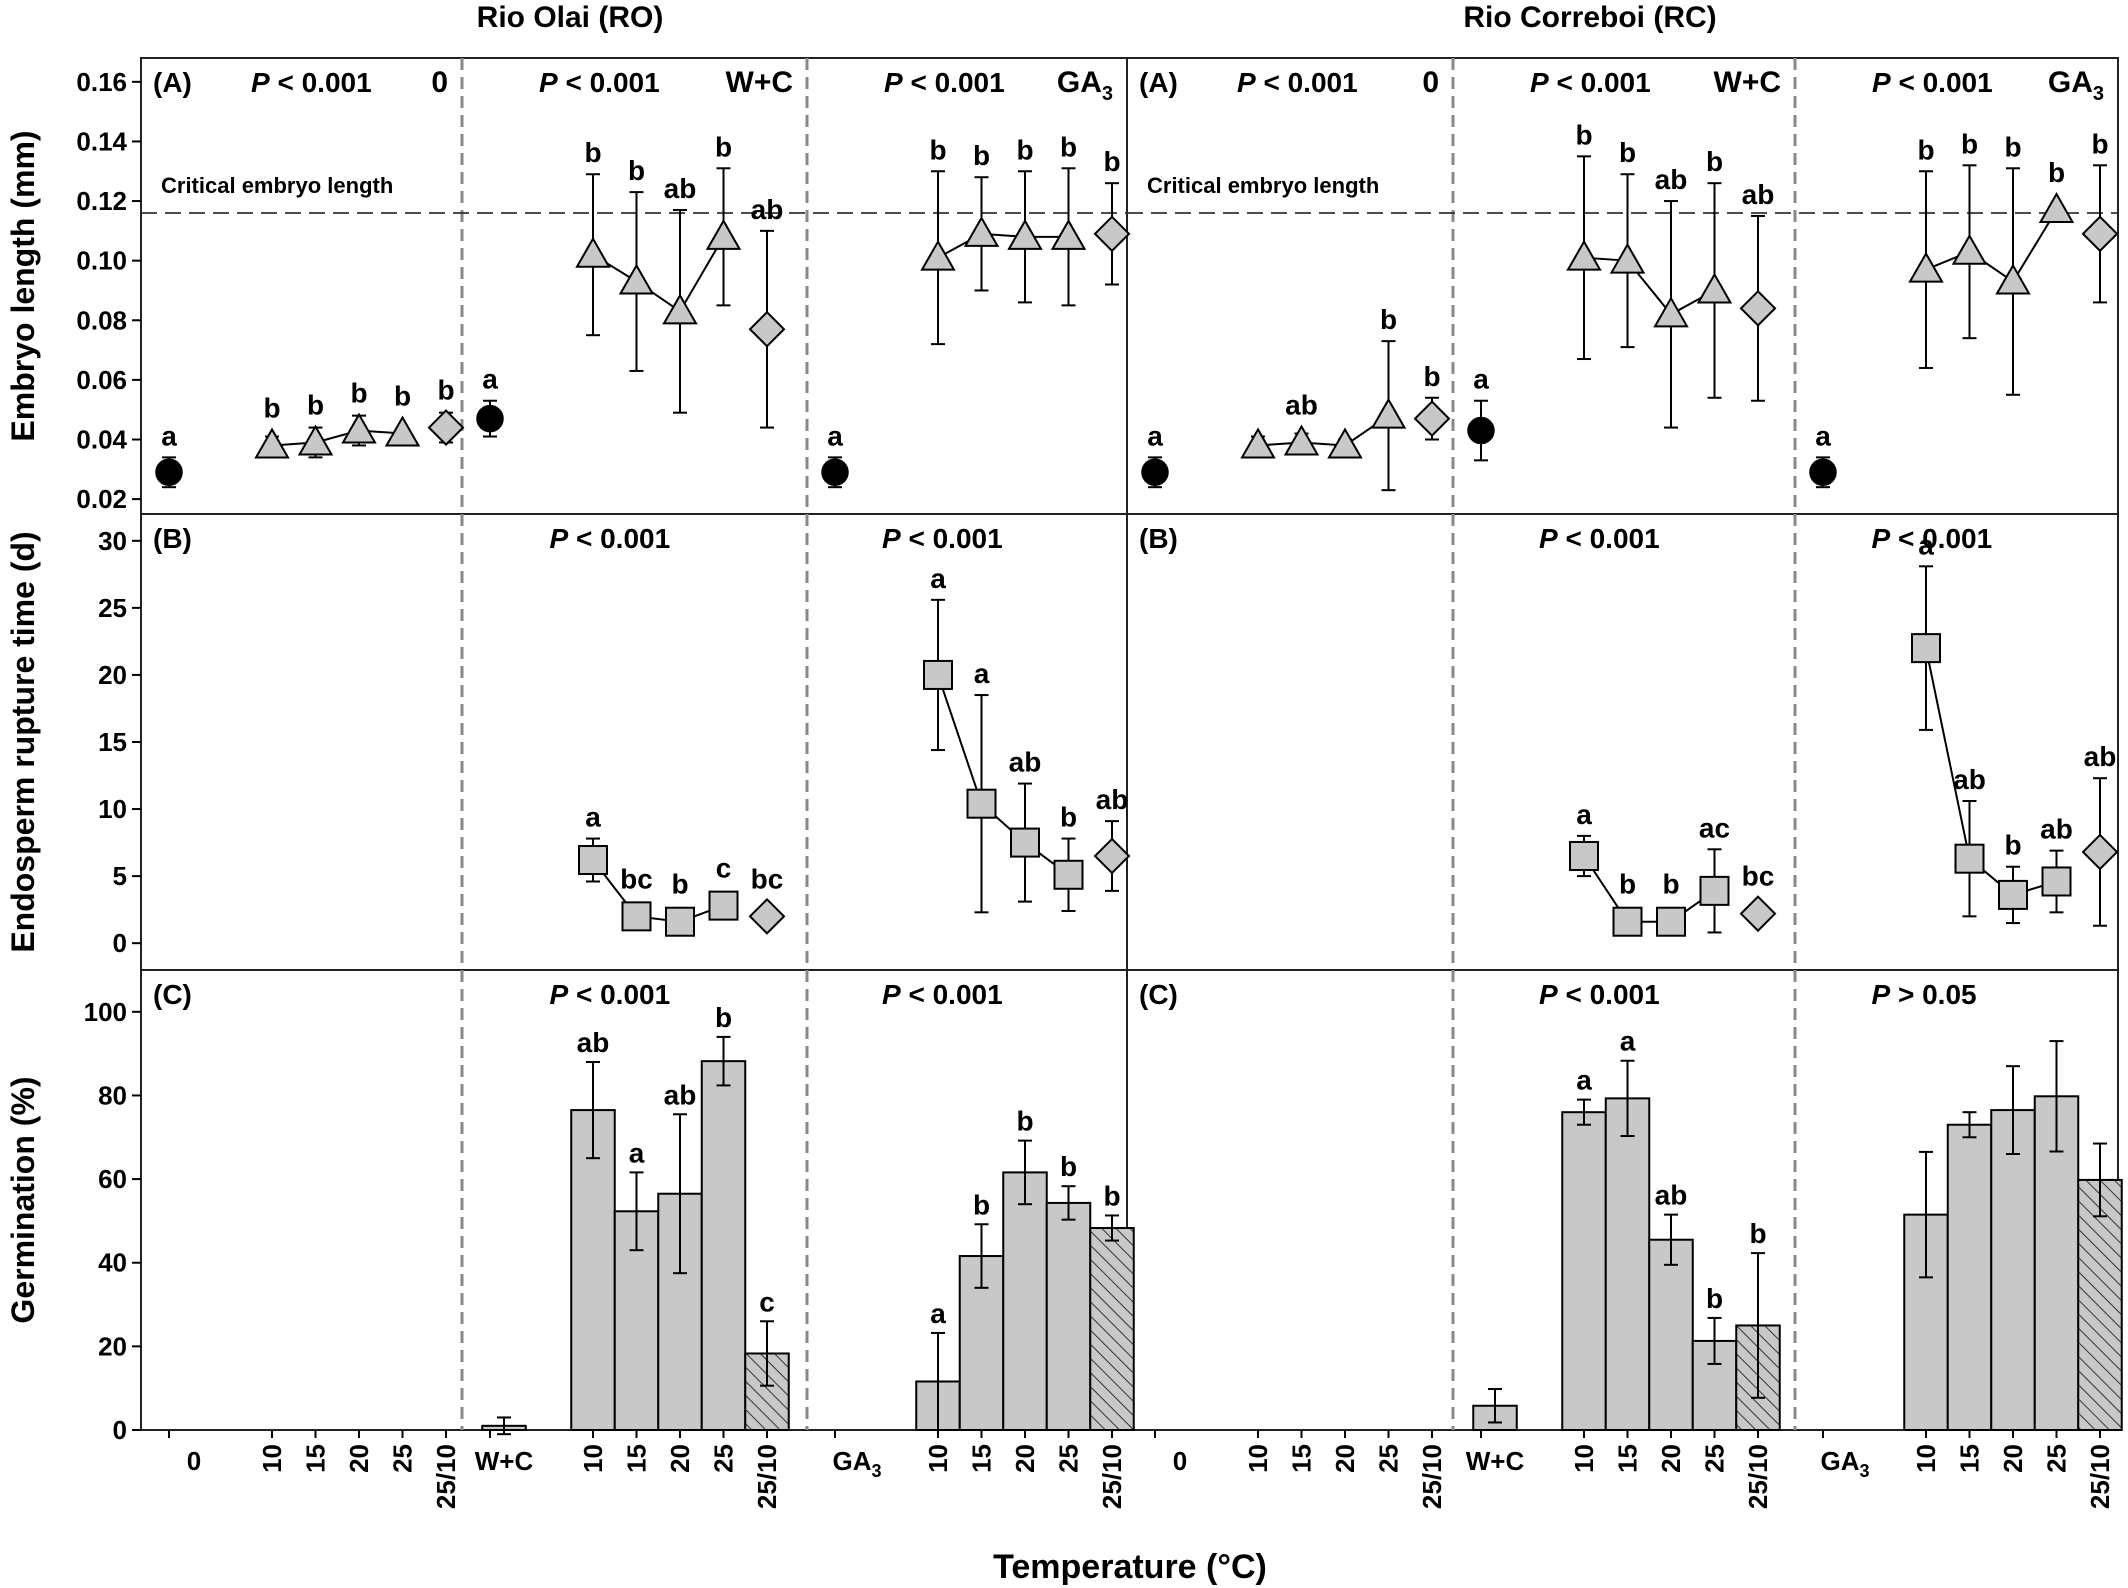  I want to click on row-letter: (B), so click(1158, 538).